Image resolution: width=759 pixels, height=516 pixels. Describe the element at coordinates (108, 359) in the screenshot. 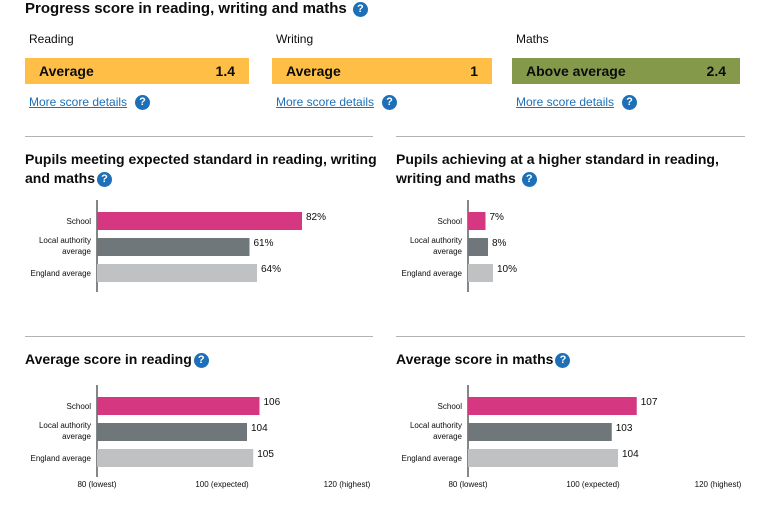

I see `title-text: Average score in reading` at that location.